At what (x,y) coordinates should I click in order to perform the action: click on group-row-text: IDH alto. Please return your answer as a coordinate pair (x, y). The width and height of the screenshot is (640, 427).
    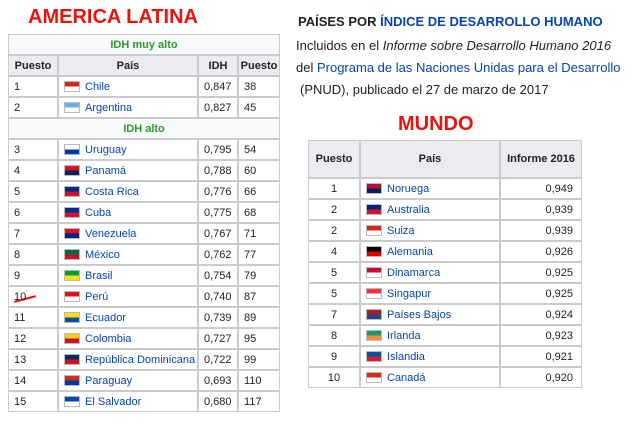
    Looking at the image, I should click on (144, 128).